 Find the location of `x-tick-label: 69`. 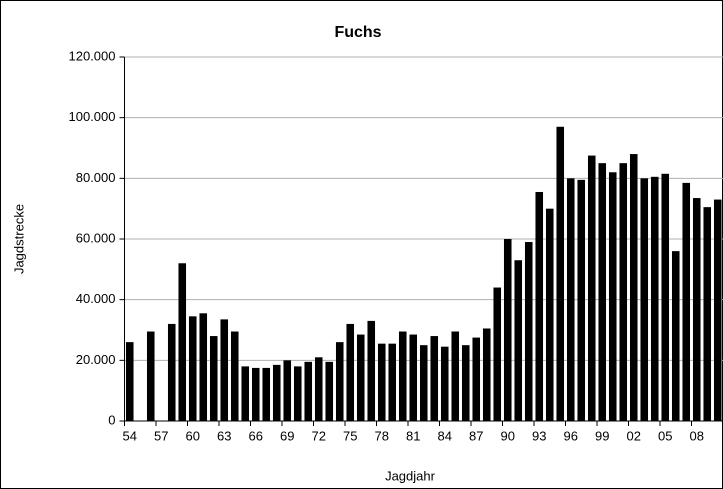

x-tick-label: 69 is located at coordinates (287, 435).